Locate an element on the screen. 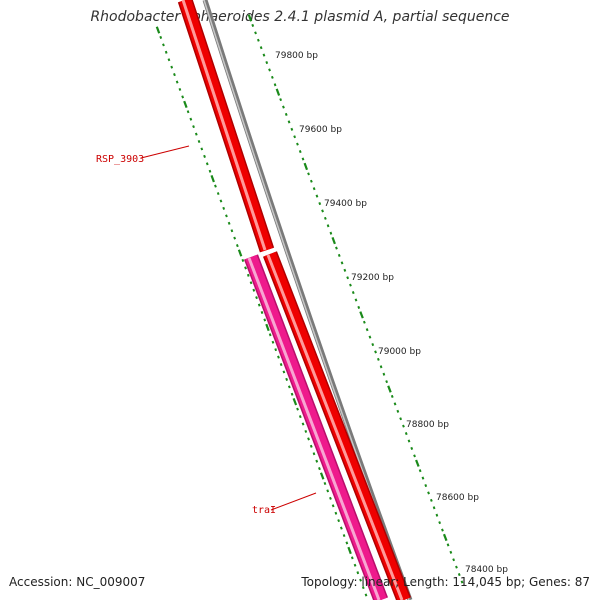 This screenshot has height=600, width=600. gene-trai is located at coordinates (316, 427).